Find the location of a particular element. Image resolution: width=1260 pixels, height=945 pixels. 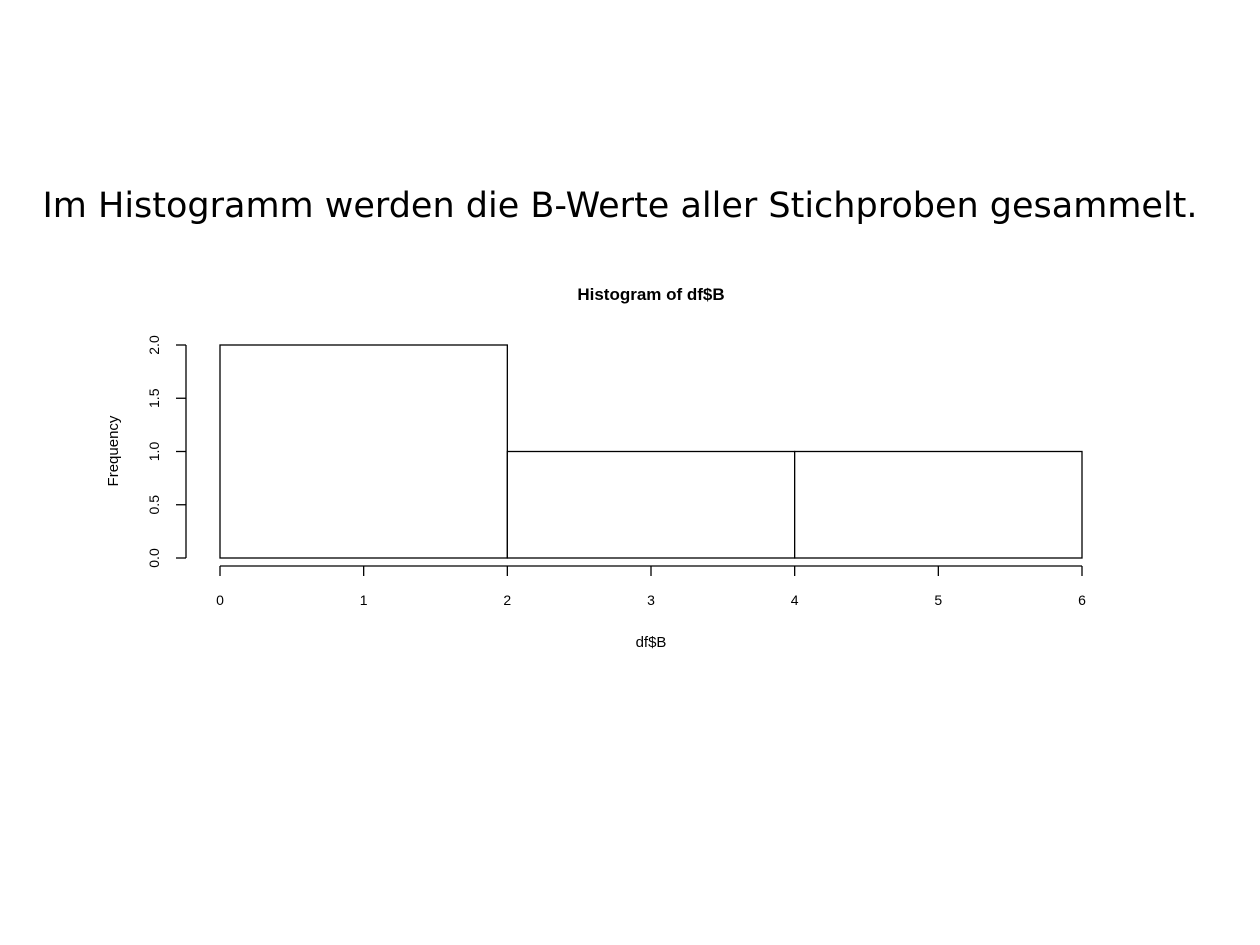

x-tick-label: 5 is located at coordinates (938, 600).